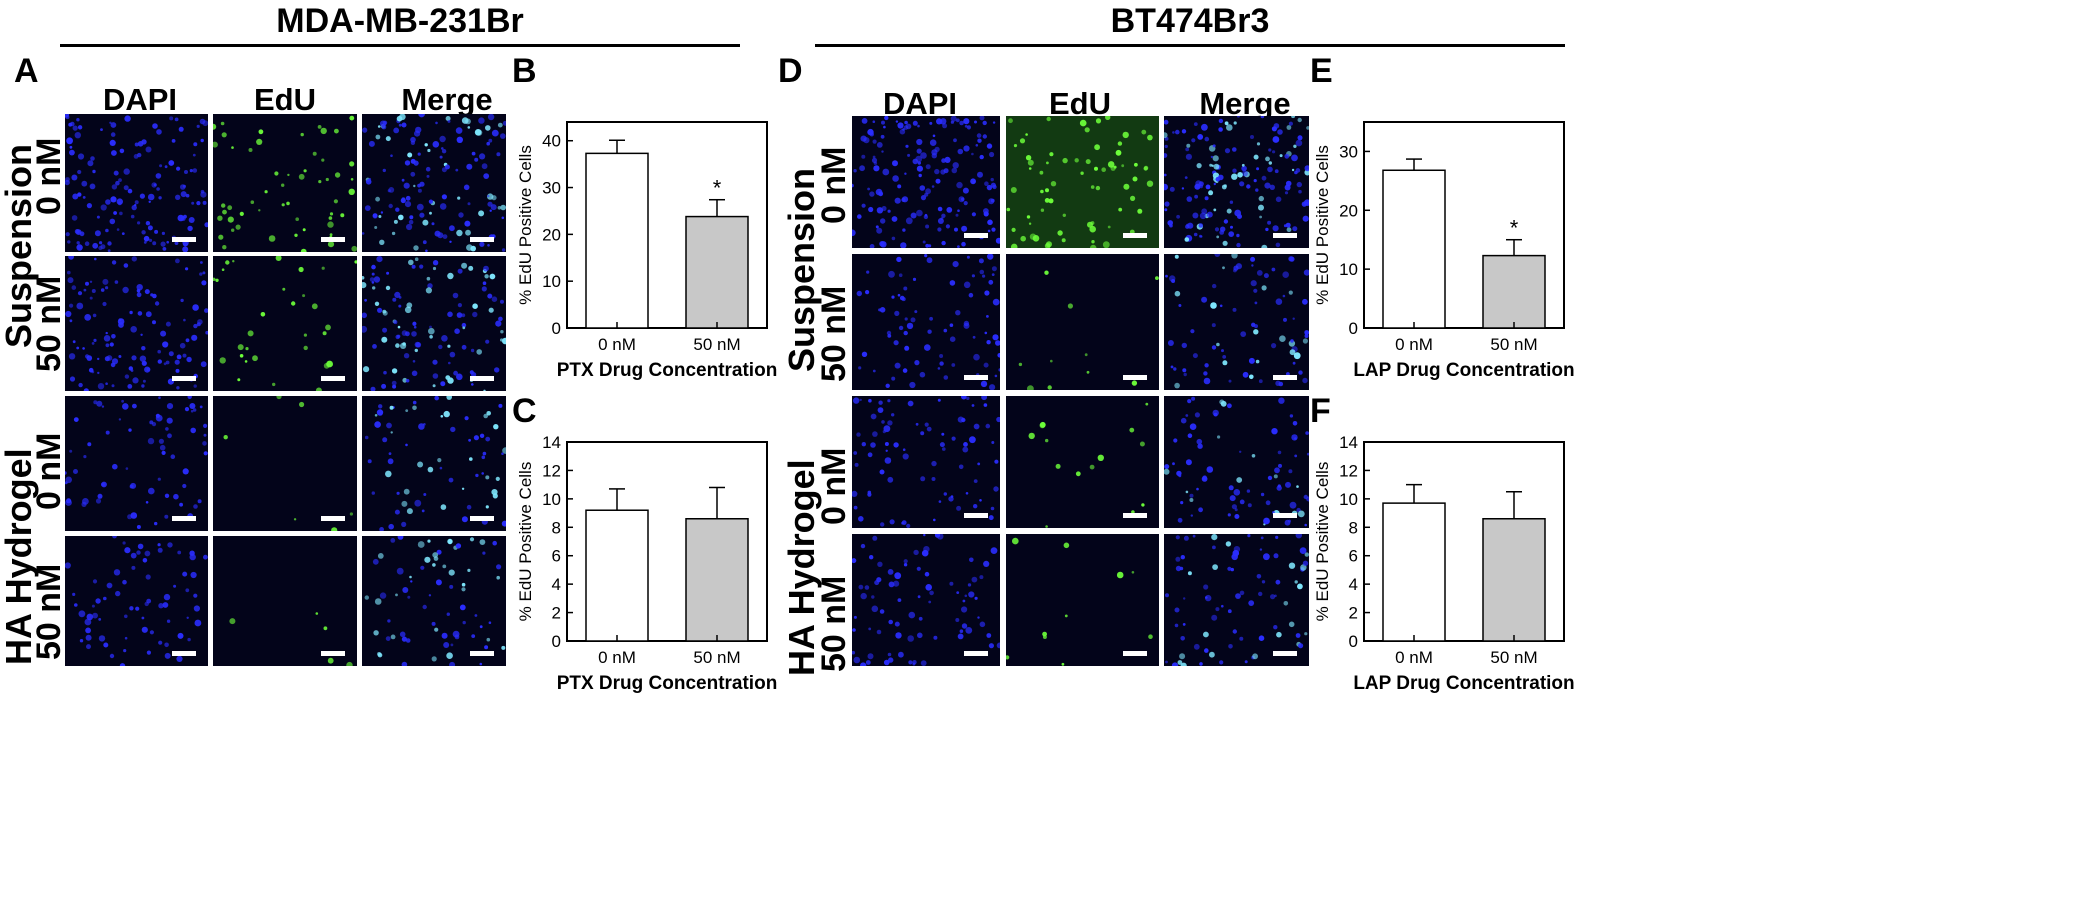 This screenshot has height=917, width=2075. I want to click on panel-label-f: F, so click(1320, 411).